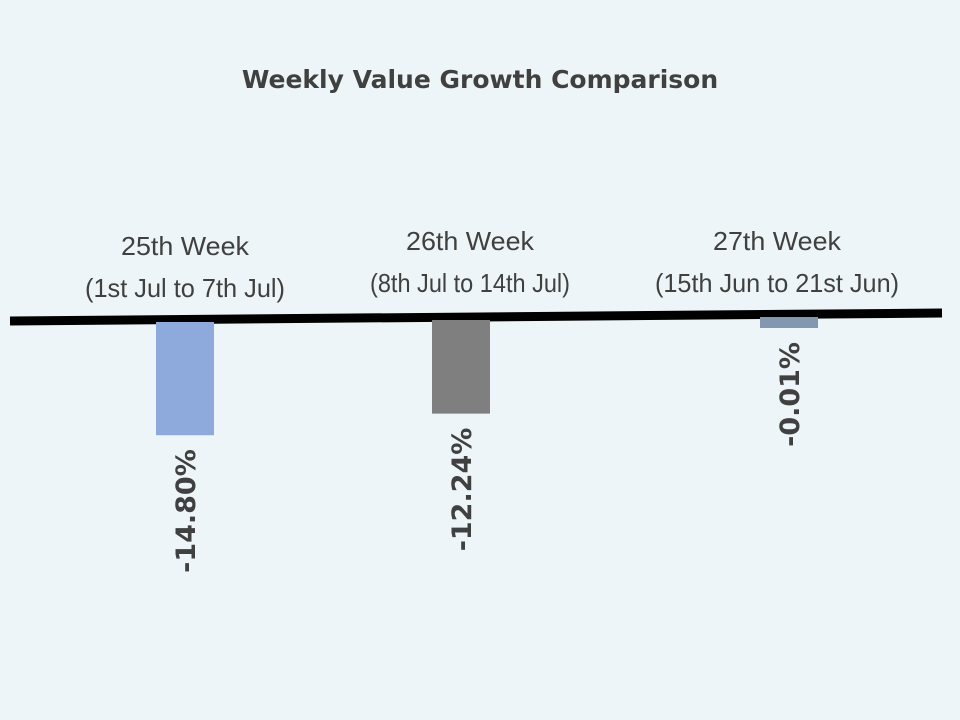  Describe the element at coordinates (777, 241) in the screenshot. I see `category-label: 27th Week` at that location.